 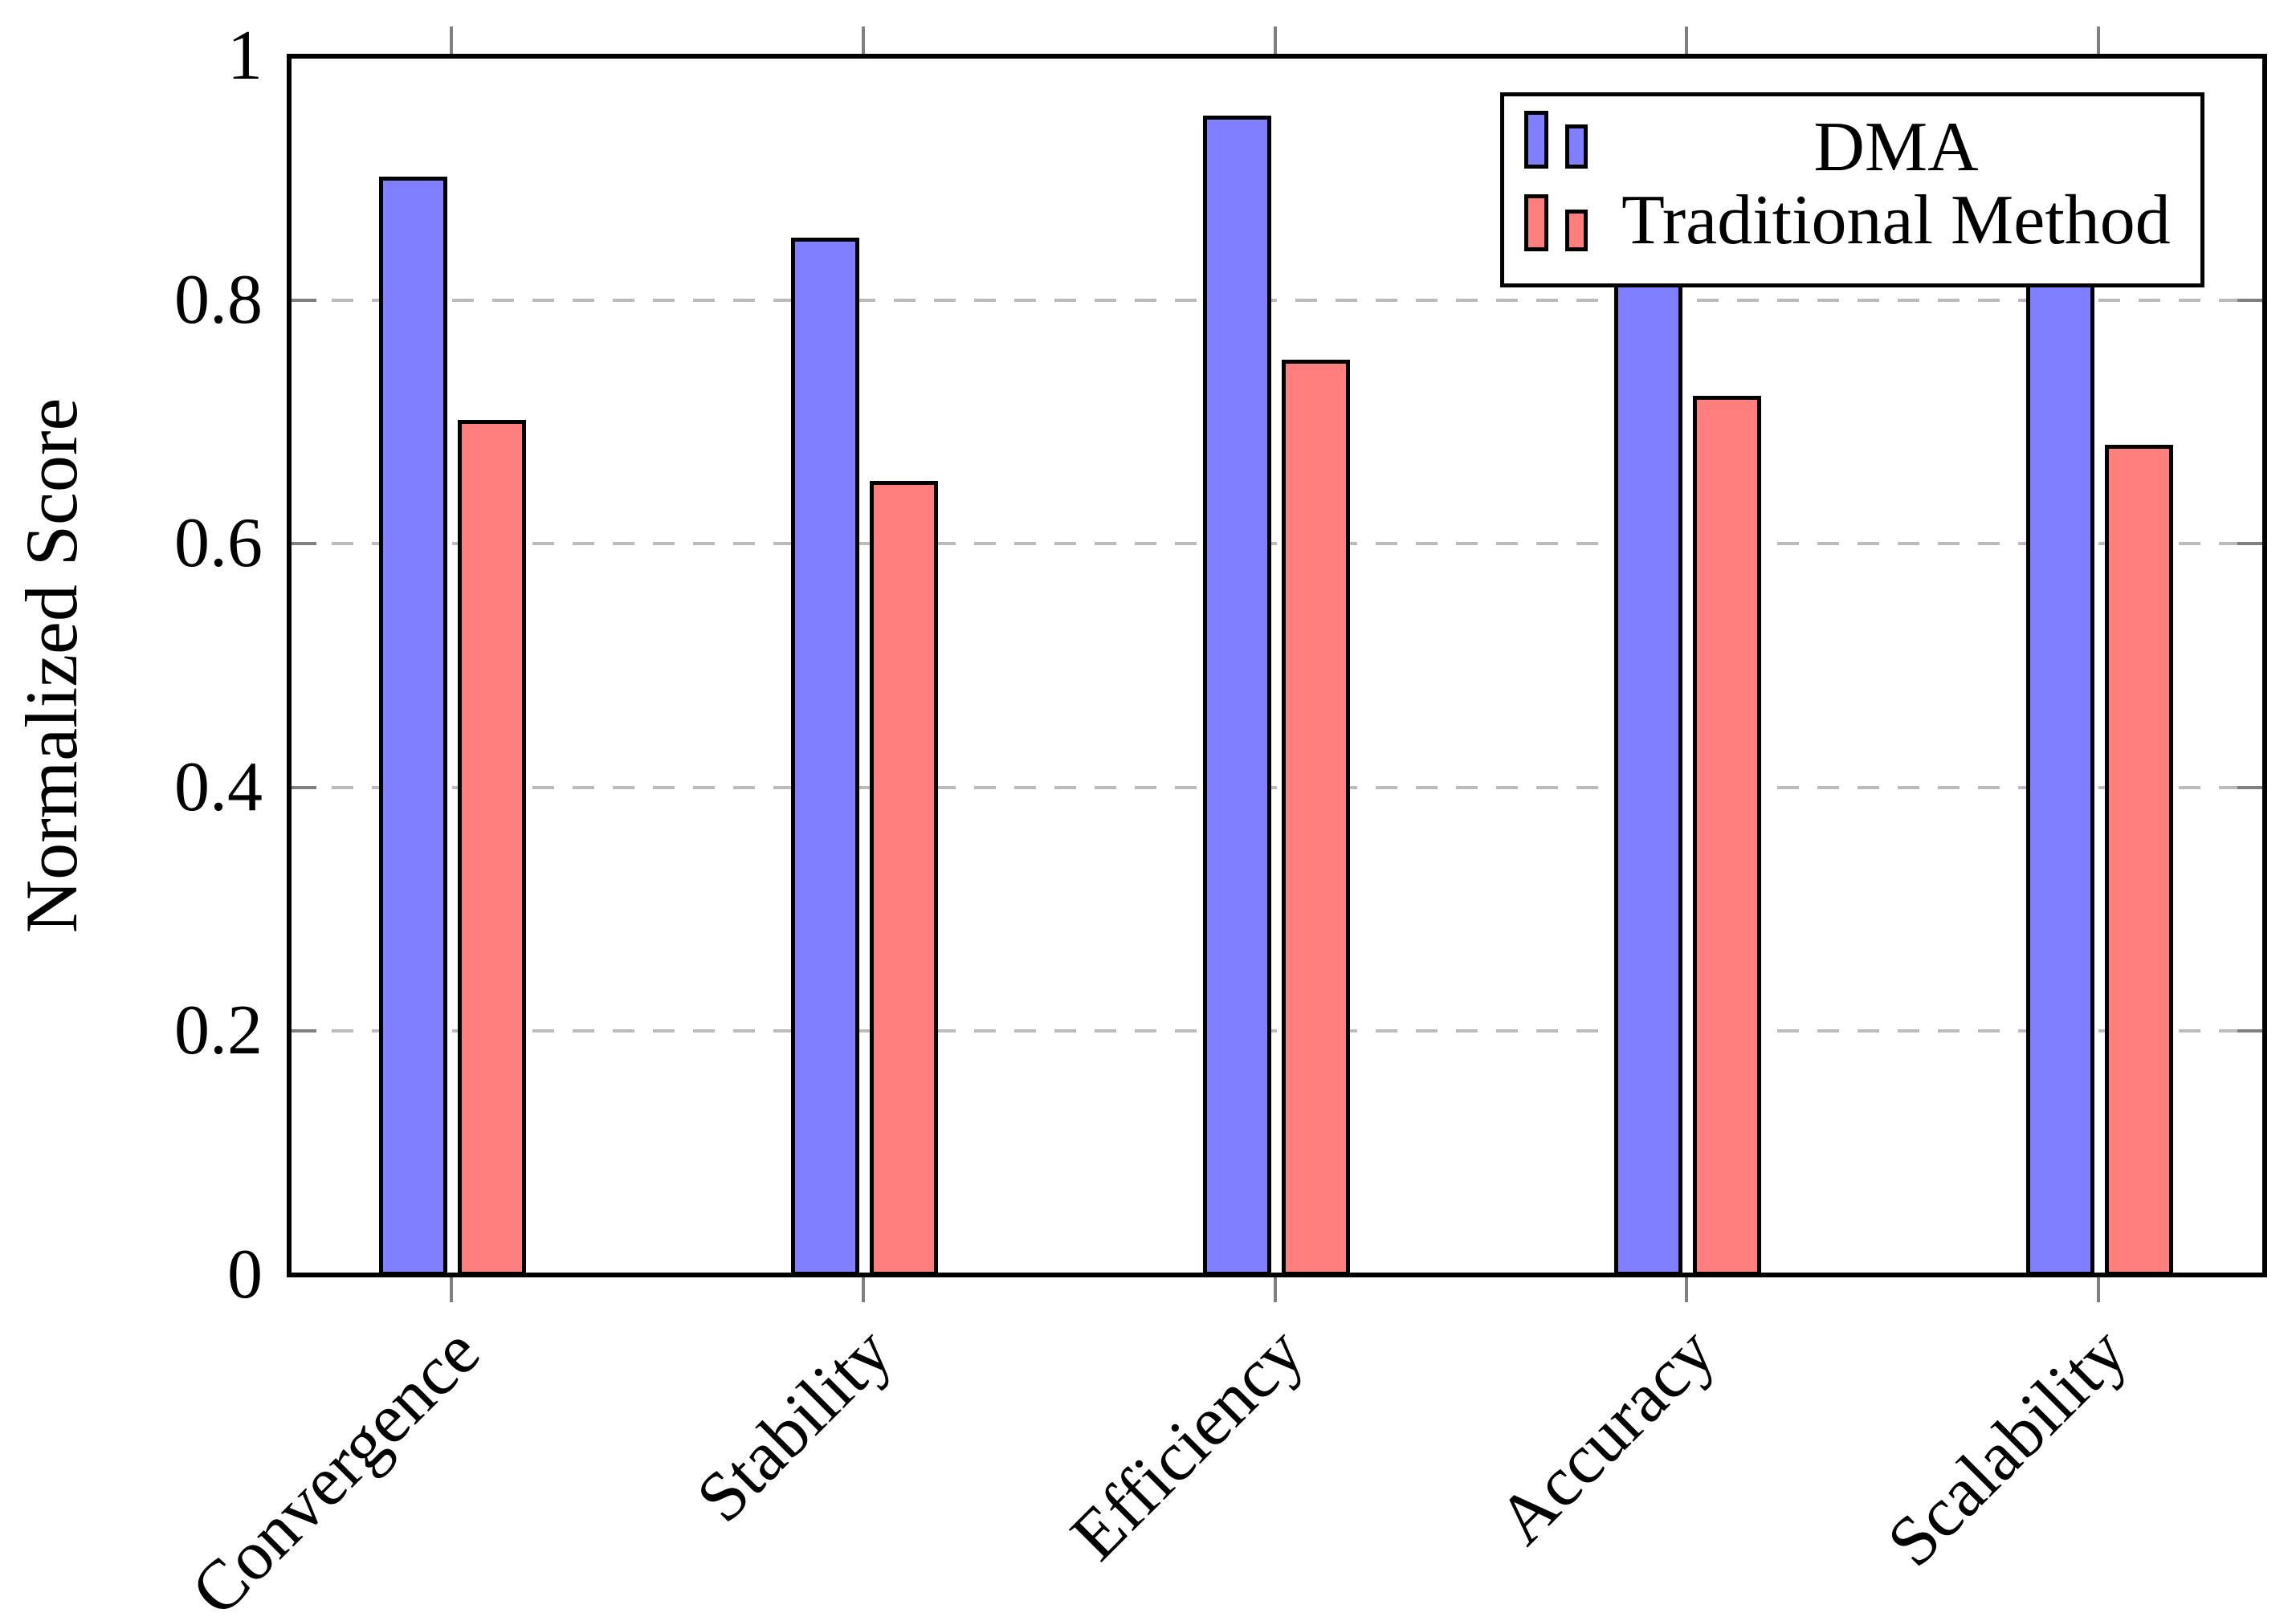 I want to click on xtick-top-scalability, so click(x=2098, y=40).